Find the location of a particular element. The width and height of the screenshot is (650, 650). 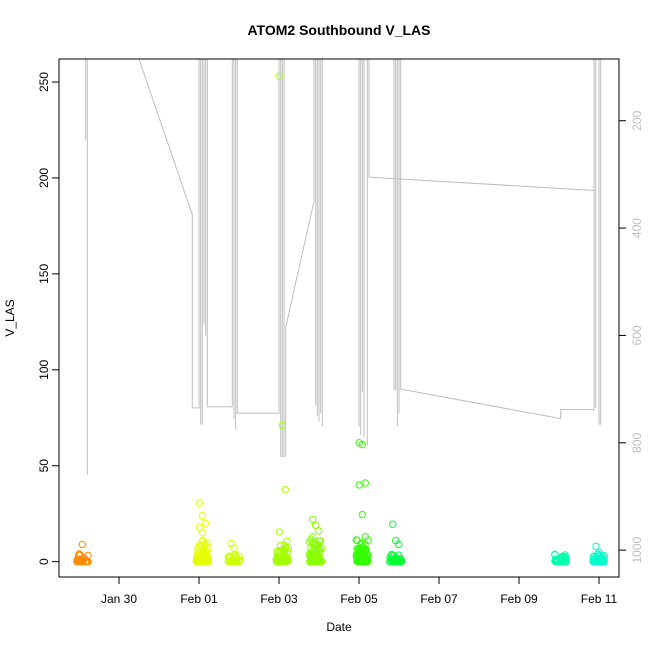

chart-title: ATOM2 Southbound V_LAS is located at coordinates (338, 30).